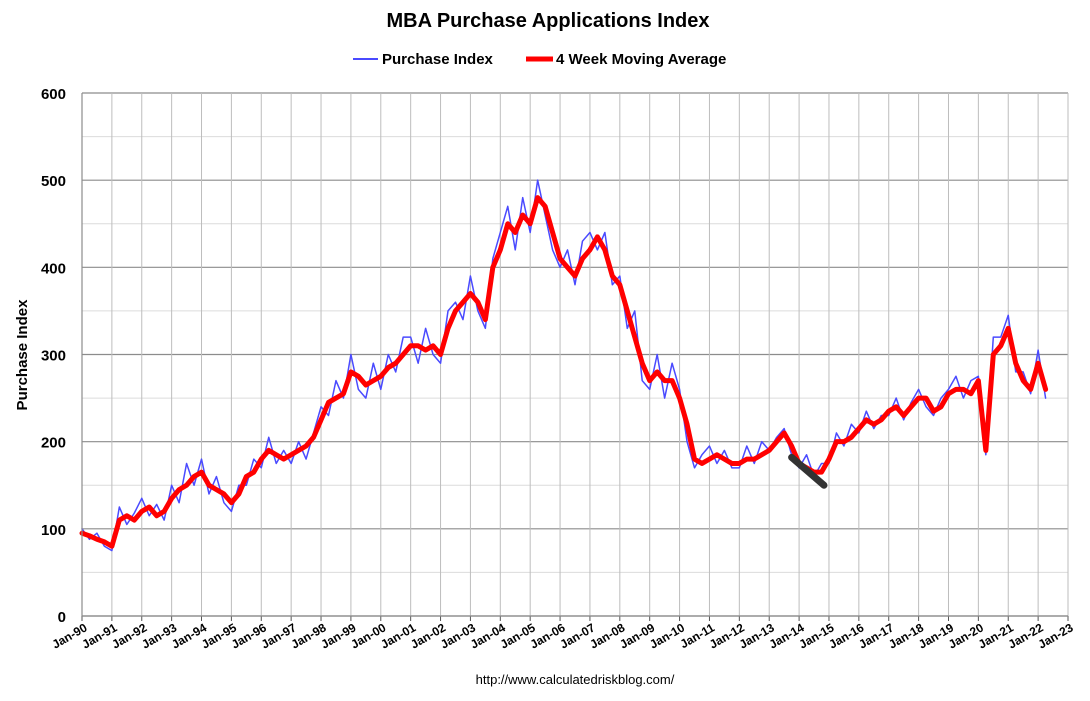  I want to click on y-tick-label: 200, so click(53, 443).